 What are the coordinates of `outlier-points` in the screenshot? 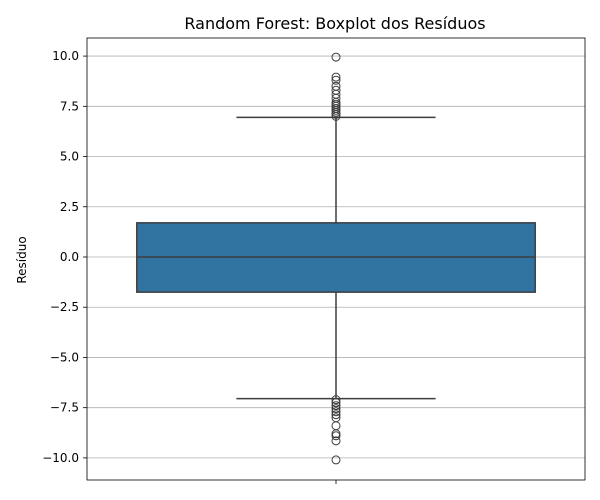 It's located at (336, 258).